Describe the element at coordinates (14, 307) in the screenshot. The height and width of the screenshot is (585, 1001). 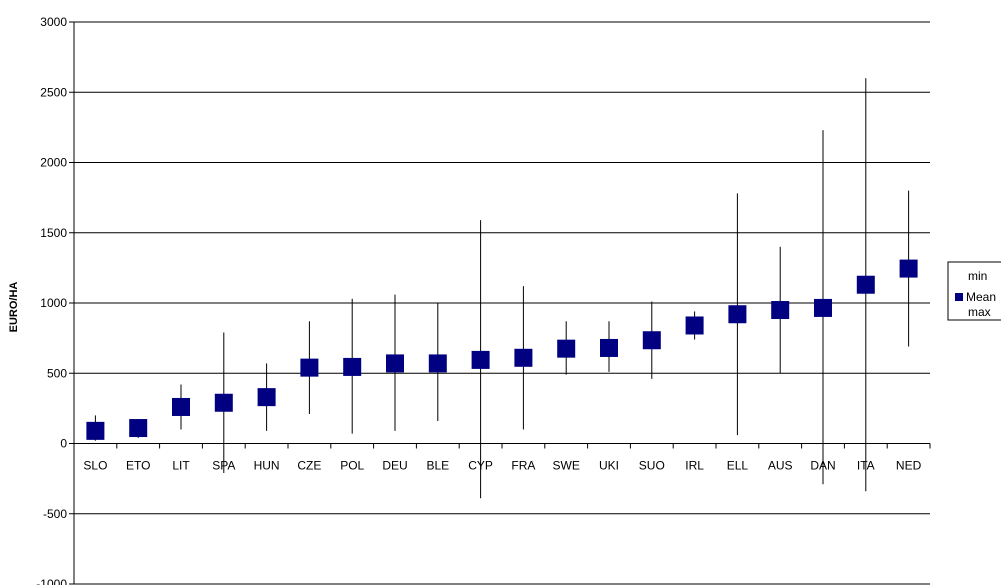
I see `y-axis-label: EURO/HA` at that location.